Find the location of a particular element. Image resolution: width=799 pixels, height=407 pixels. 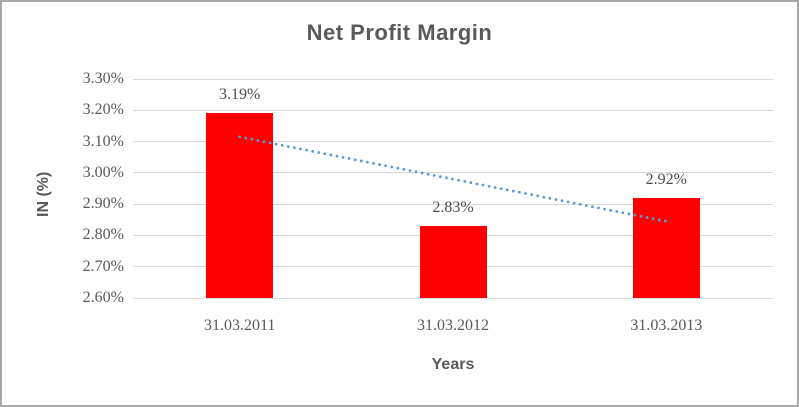

trendline is located at coordinates (453, 179).